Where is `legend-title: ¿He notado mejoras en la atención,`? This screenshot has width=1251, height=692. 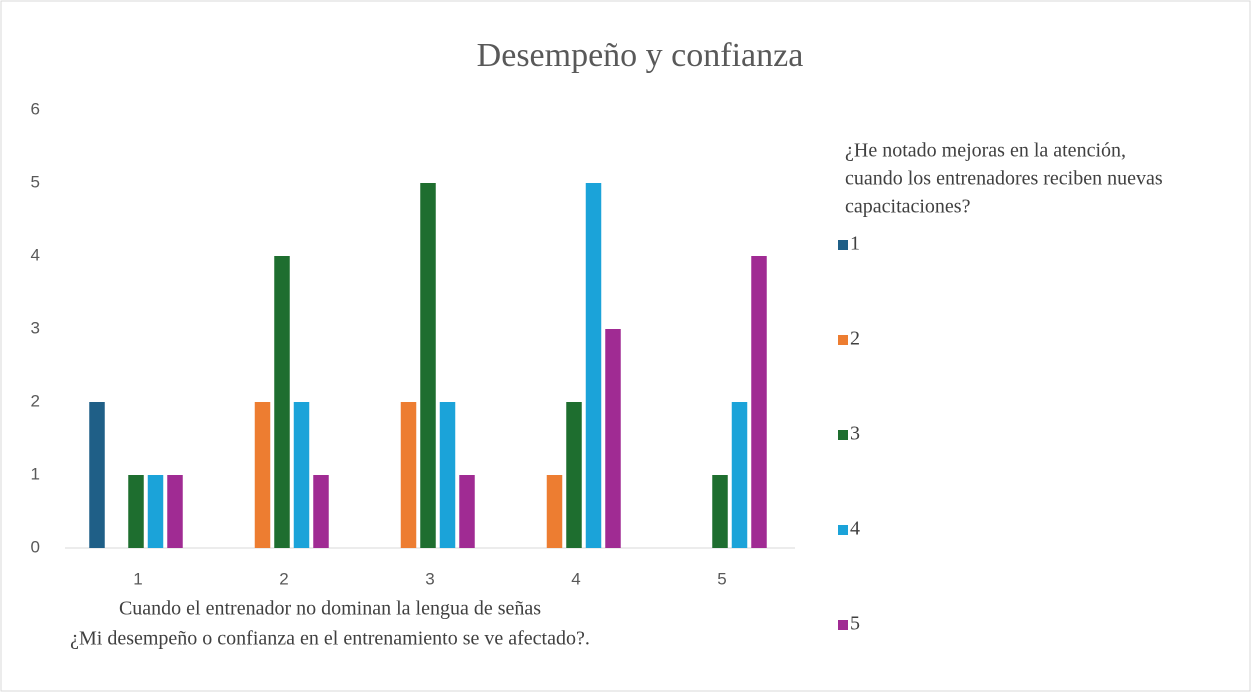 legend-title: ¿He notado mejoras en la atención, is located at coordinates (985, 151).